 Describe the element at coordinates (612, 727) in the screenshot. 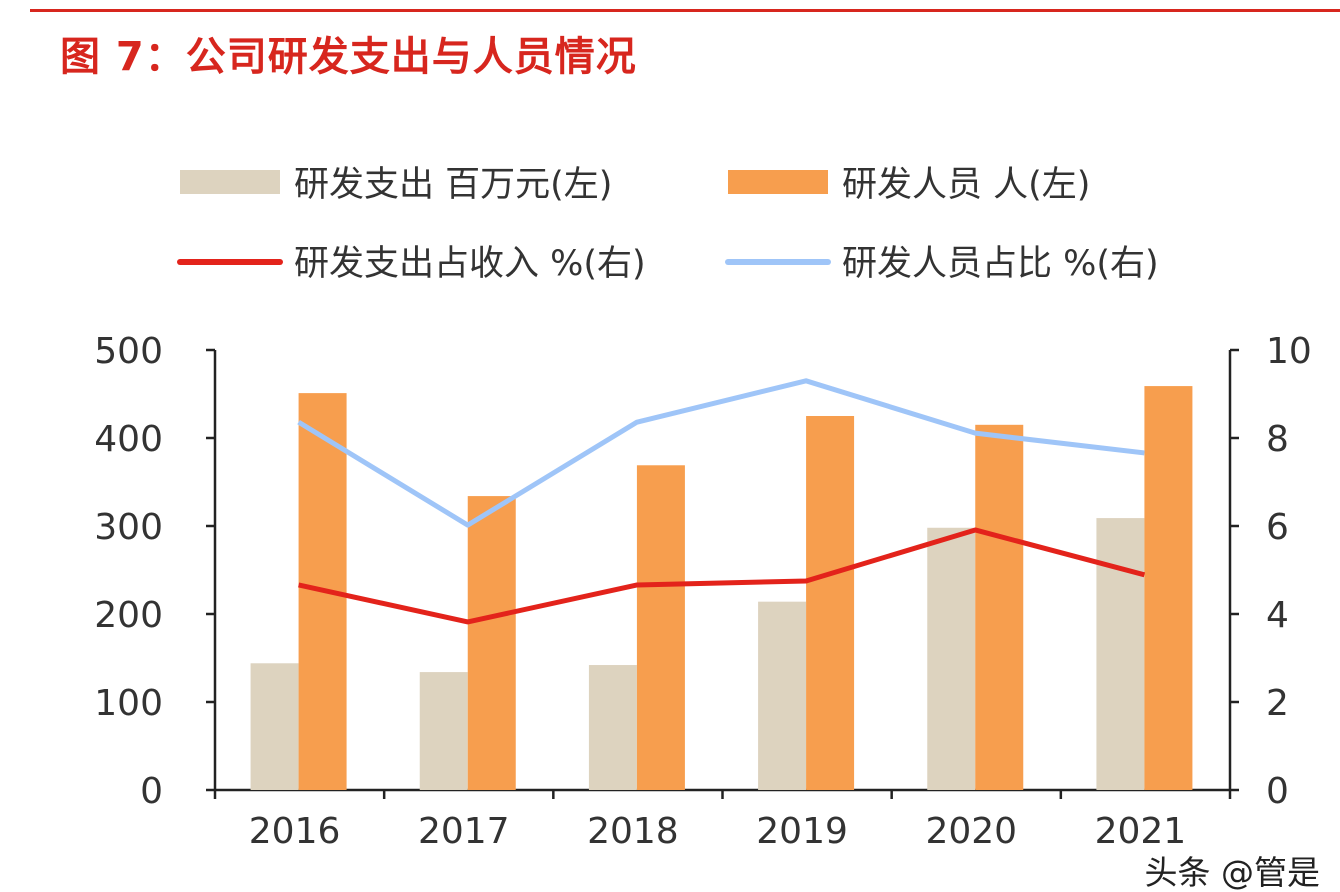

I see `bar-rd-expense-2018` at that location.